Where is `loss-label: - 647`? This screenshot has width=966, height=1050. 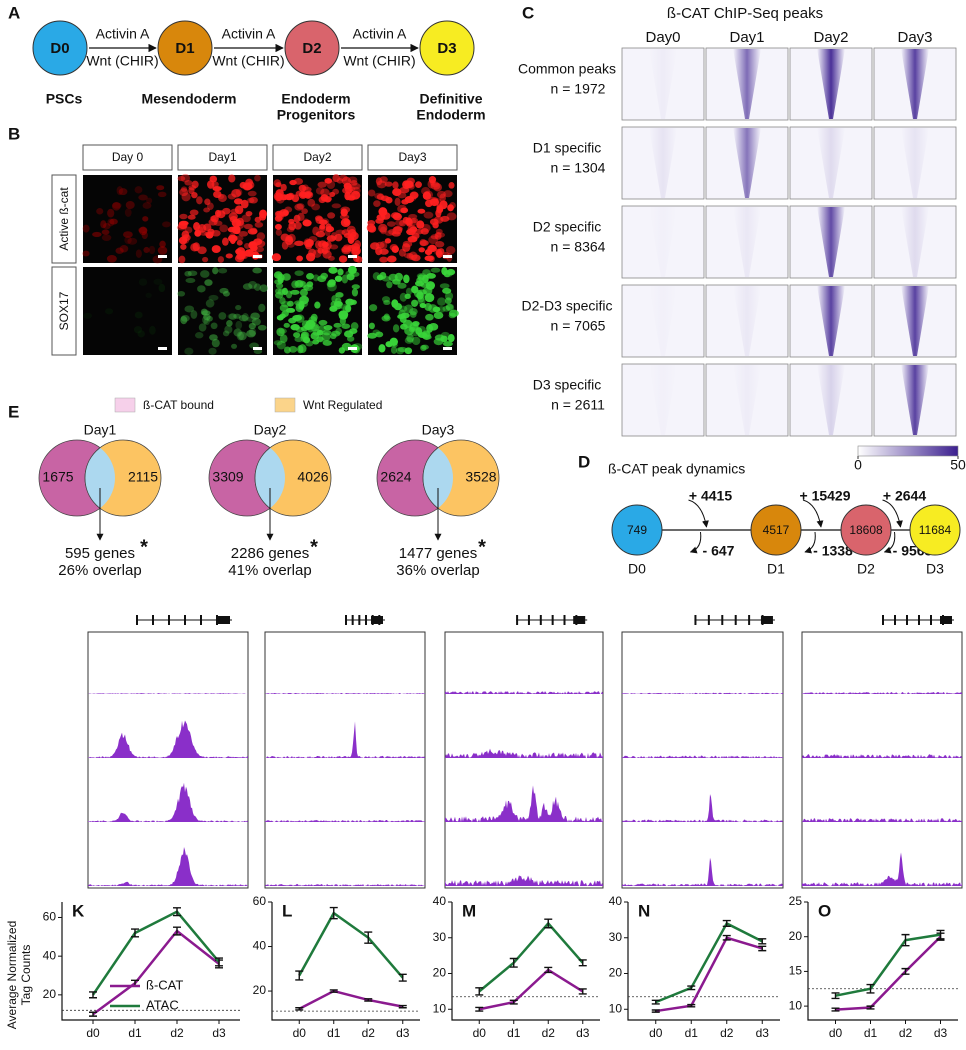 loss-label: - 647 is located at coordinates (719, 551).